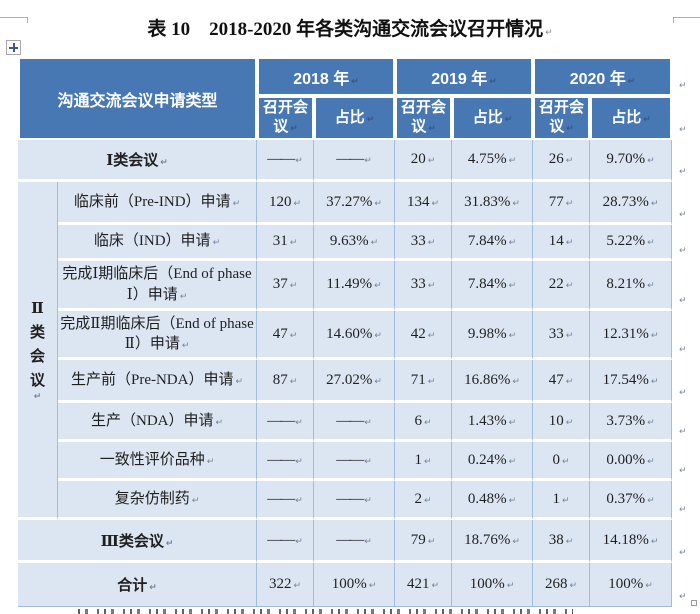 This screenshot has width=700, height=614. What do you see at coordinates (158, 381) in the screenshot?
I see `row-label-subtype: 生产前（Pre-NDA）申请 ↵` at bounding box center [158, 381].